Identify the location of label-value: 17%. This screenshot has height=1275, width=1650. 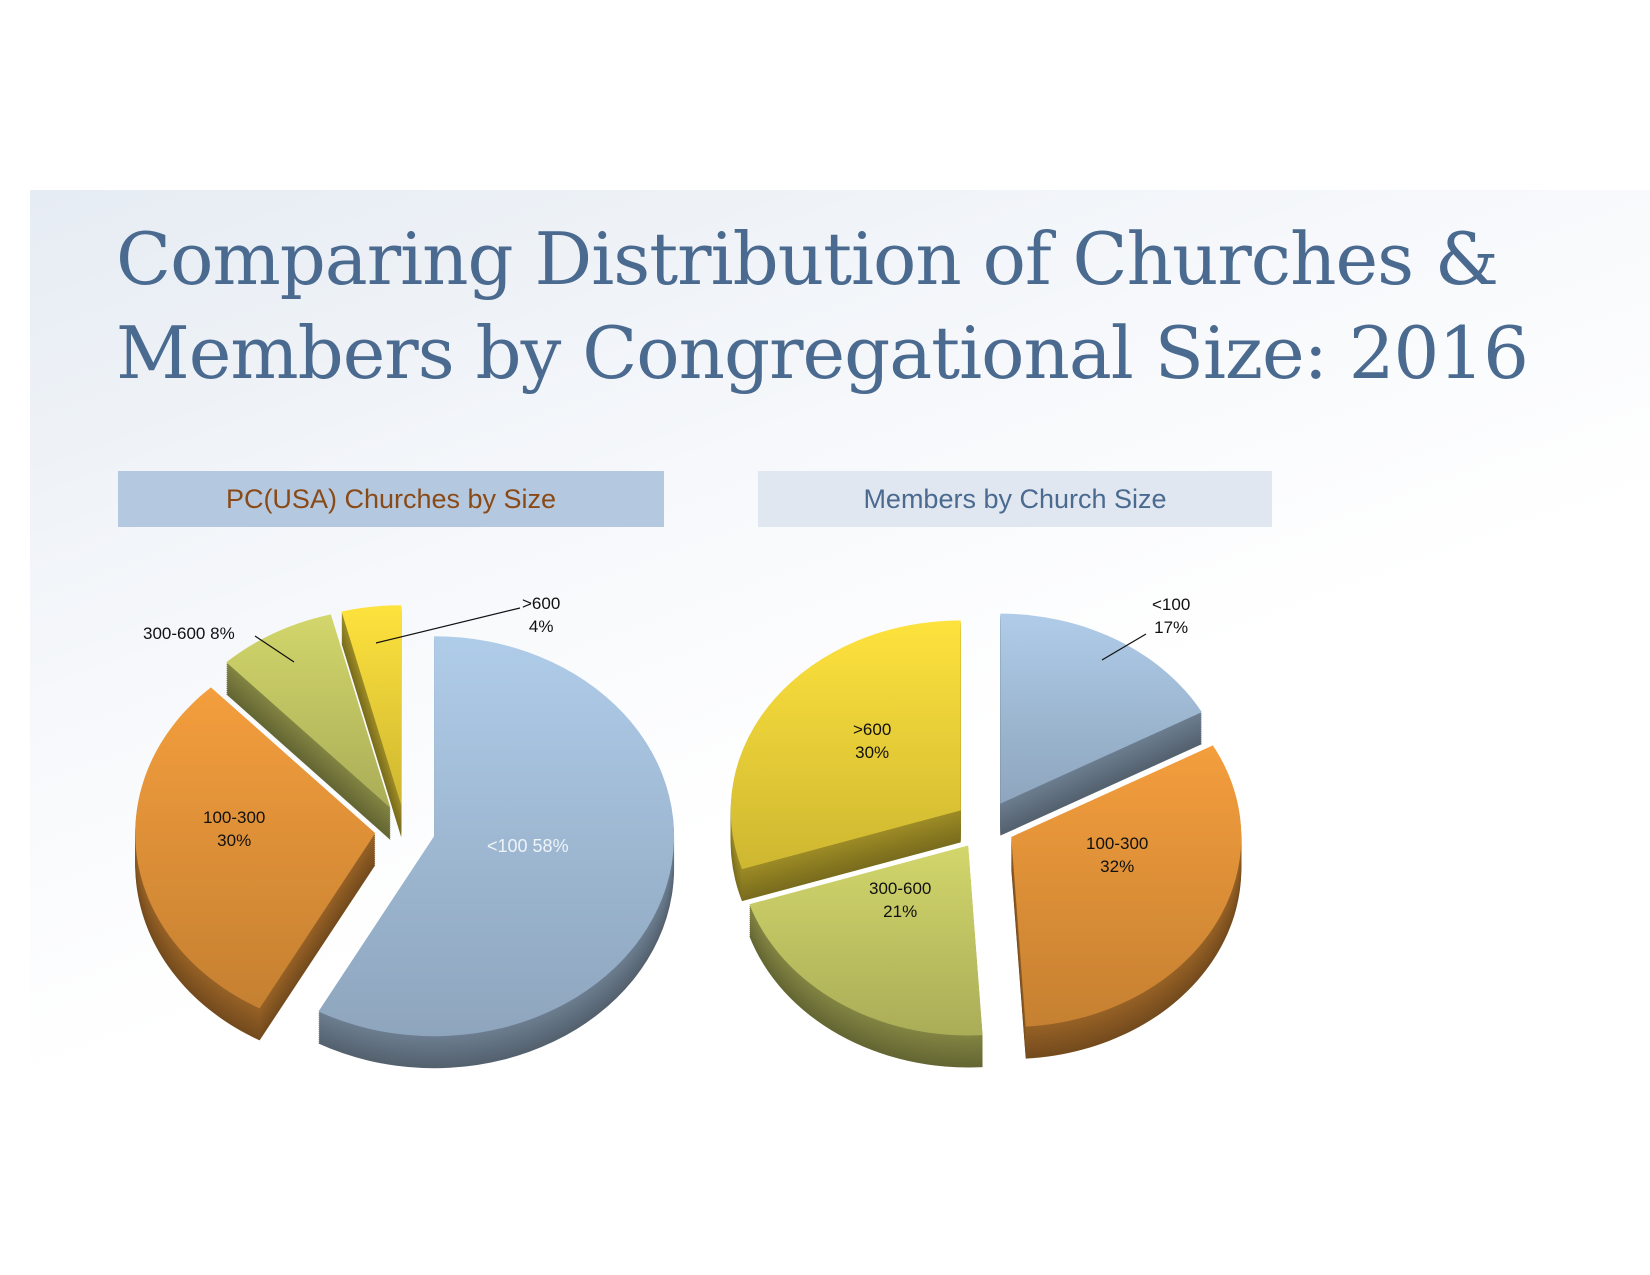
(1171, 627).